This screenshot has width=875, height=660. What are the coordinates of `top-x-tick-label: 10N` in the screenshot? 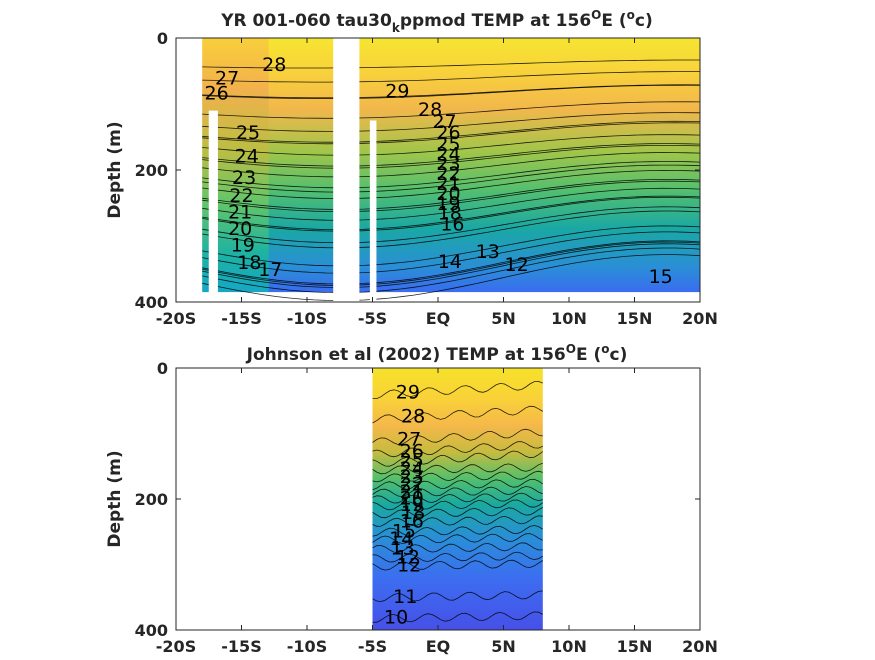 It's located at (569, 318).